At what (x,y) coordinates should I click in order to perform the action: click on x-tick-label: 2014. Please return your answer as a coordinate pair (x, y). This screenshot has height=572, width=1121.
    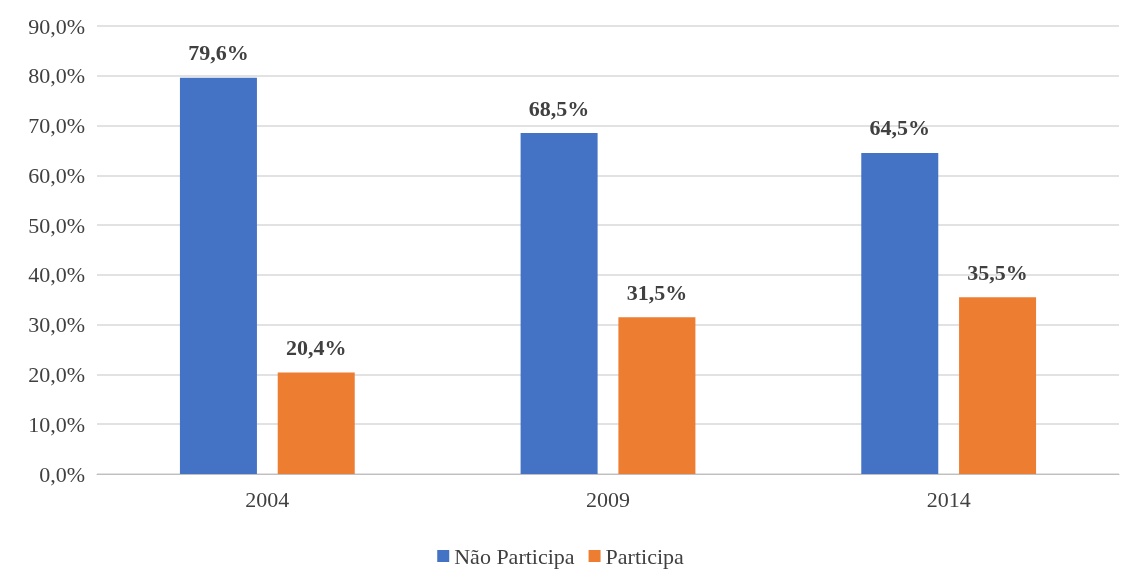
    Looking at the image, I should click on (948, 499).